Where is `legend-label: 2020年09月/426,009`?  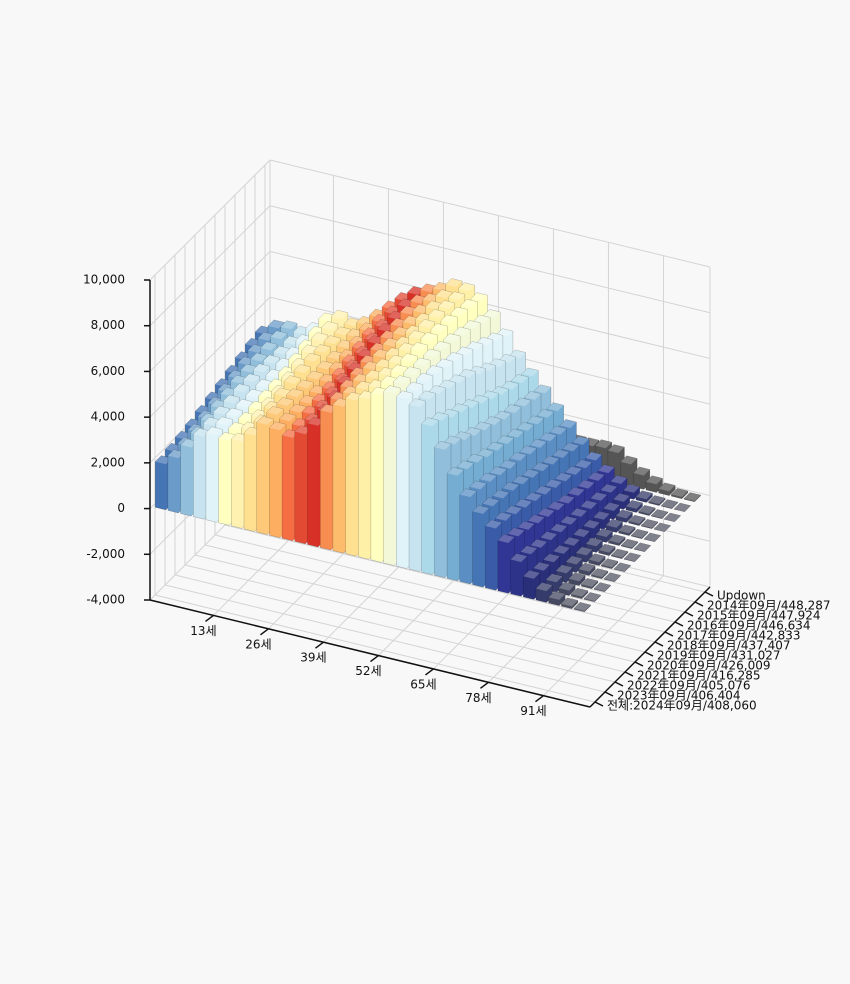
legend-label: 2020年09月/426,009 is located at coordinates (708, 666).